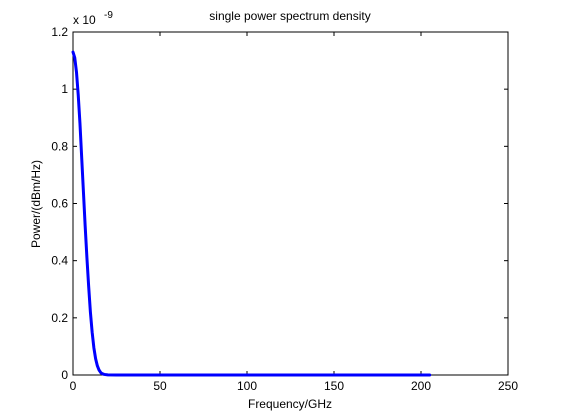 This screenshot has height=420, width=561. Describe the element at coordinates (508, 386) in the screenshot. I see `x-tick-label: 250` at that location.